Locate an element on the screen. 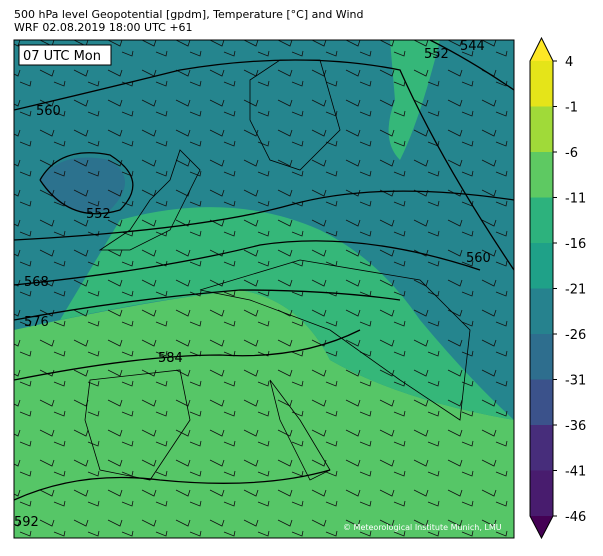 The height and width of the screenshot is (556, 603). contour-label: 584 is located at coordinates (170, 358).